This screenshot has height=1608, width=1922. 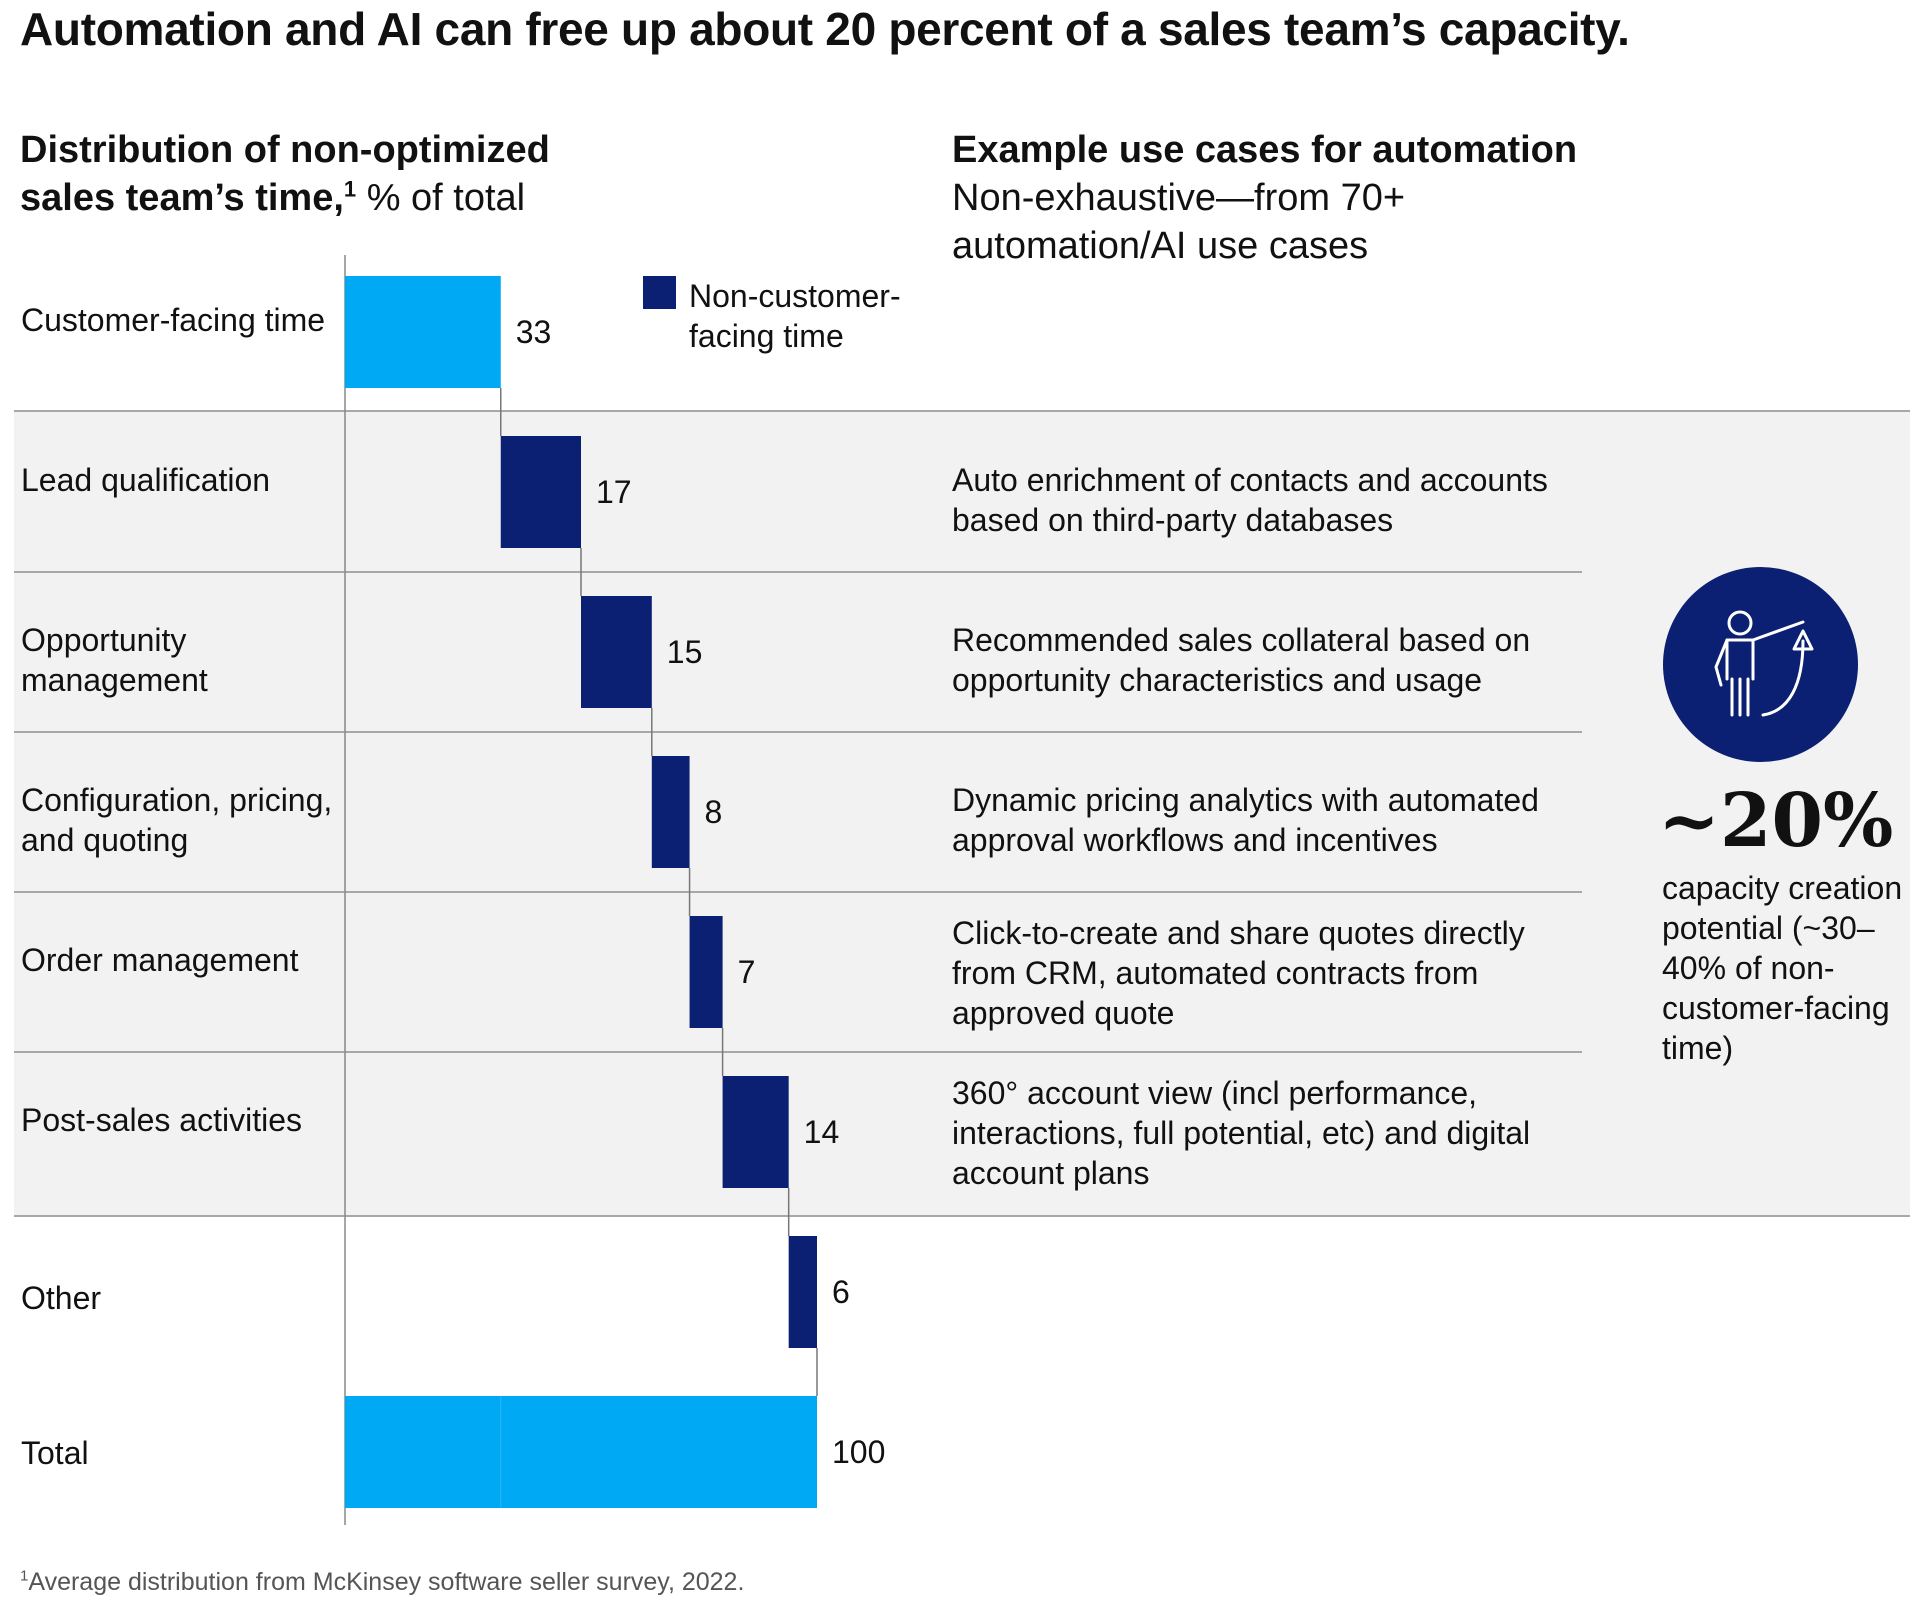 What do you see at coordinates (534, 332) in the screenshot?
I see `value-label: 33` at bounding box center [534, 332].